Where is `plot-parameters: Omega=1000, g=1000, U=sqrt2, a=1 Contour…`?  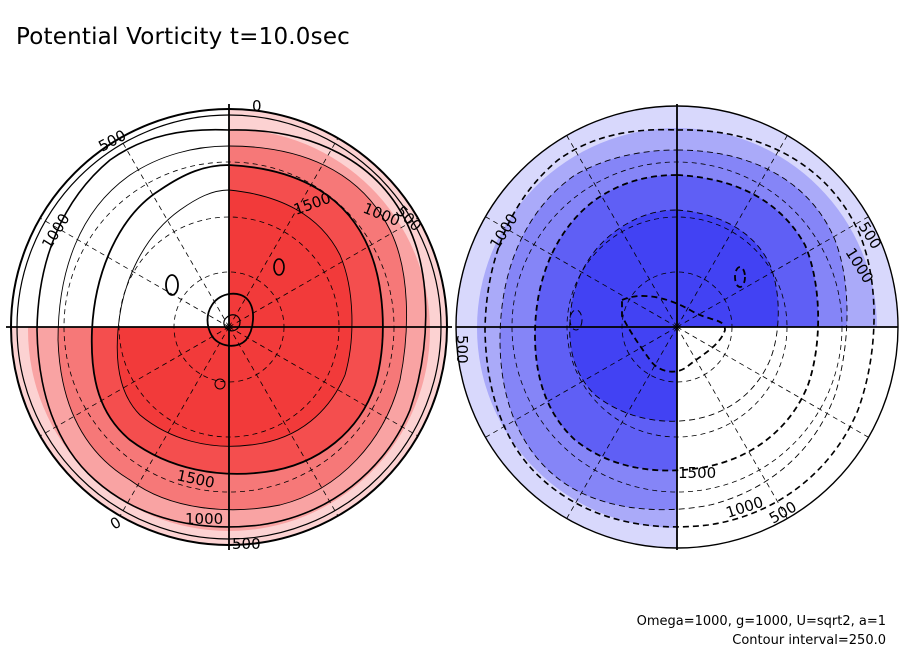 plot-parameters: Omega=1000, g=1000, U=sqrt2, a=1 Contour… is located at coordinates (761, 631).